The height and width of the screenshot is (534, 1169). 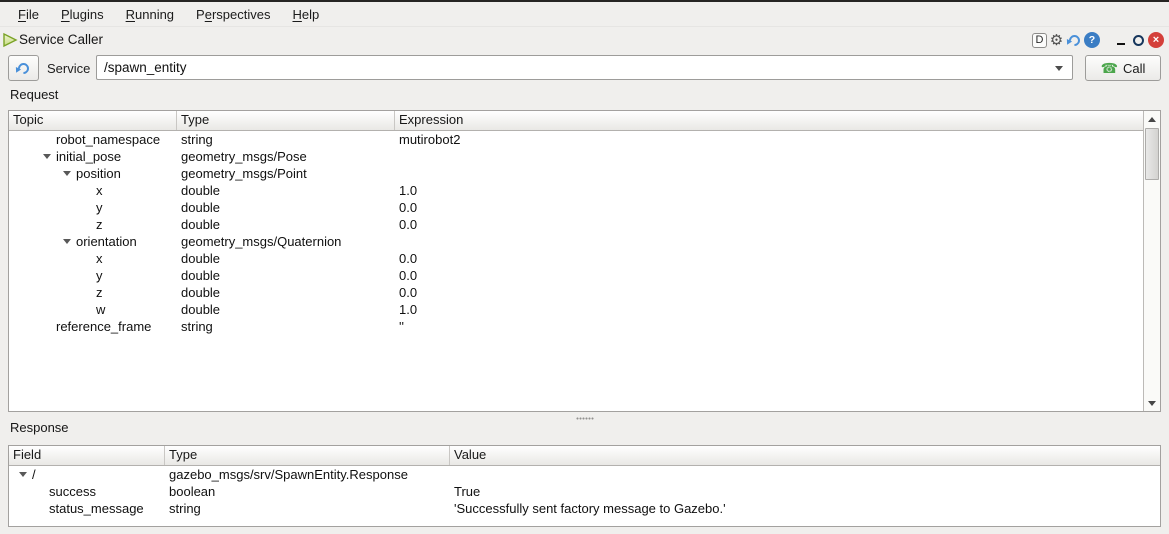 What do you see at coordinates (584, 190) in the screenshot?
I see `table-row: x double 1.0` at bounding box center [584, 190].